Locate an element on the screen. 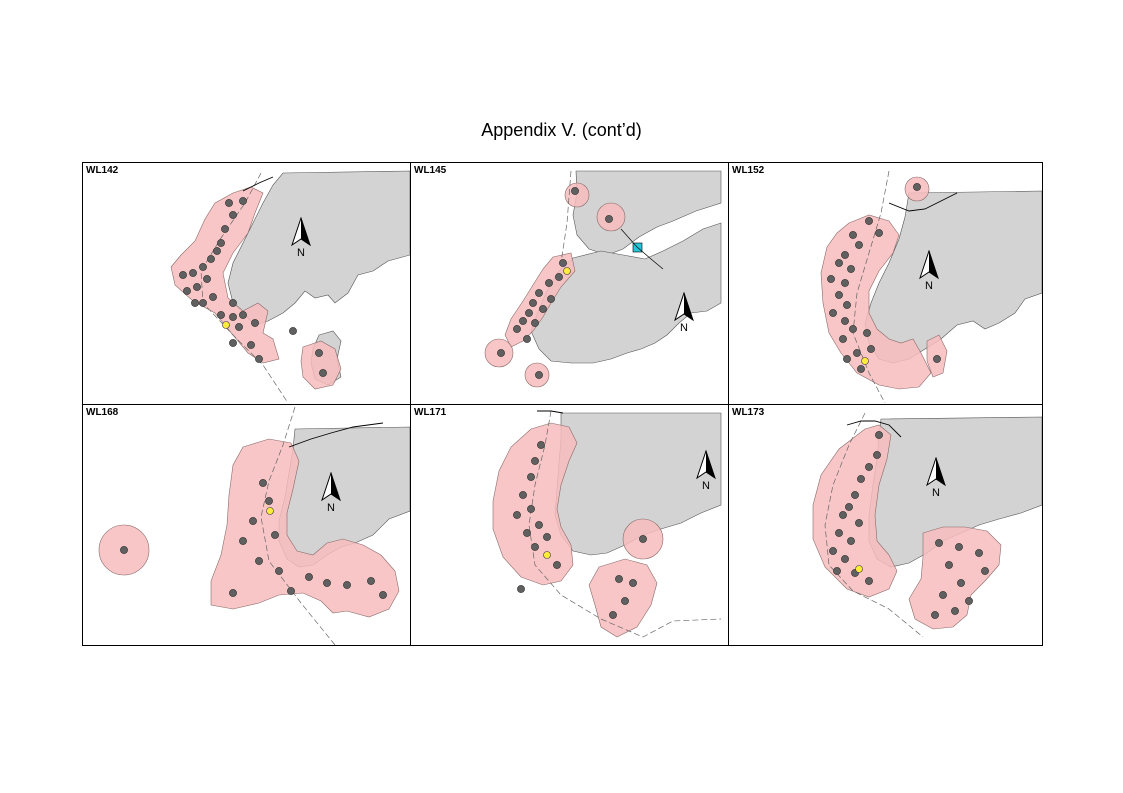  map-canvas is located at coordinates (607, 524).